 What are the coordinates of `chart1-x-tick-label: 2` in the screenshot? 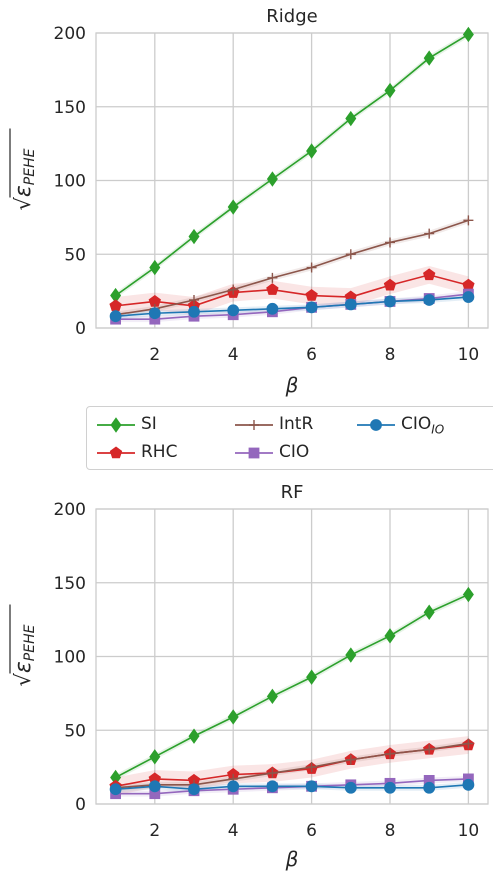 It's located at (154, 831).